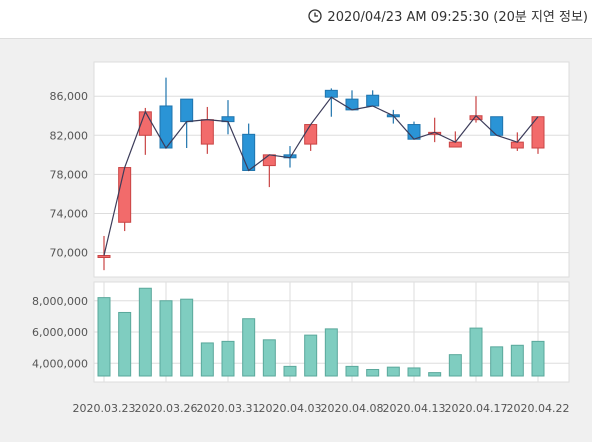  Describe the element at coordinates (60, 332) in the screenshot. I see `volume-tick-label: 6,000,000` at that location.